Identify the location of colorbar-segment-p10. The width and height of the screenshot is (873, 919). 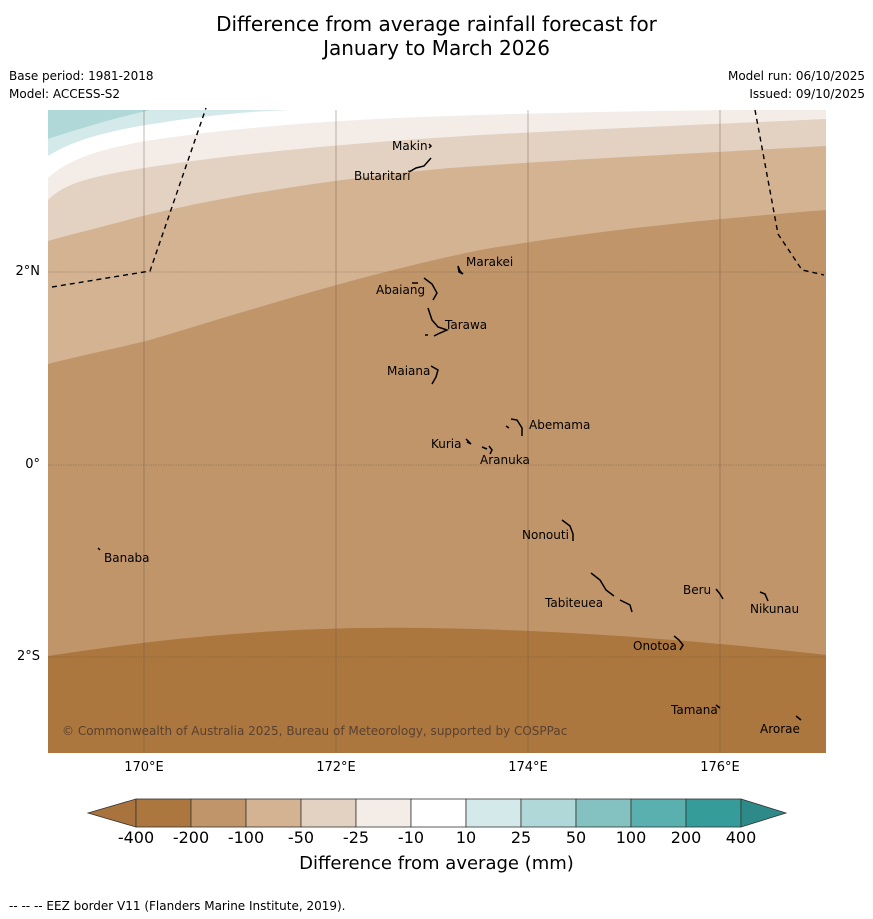
(493, 813).